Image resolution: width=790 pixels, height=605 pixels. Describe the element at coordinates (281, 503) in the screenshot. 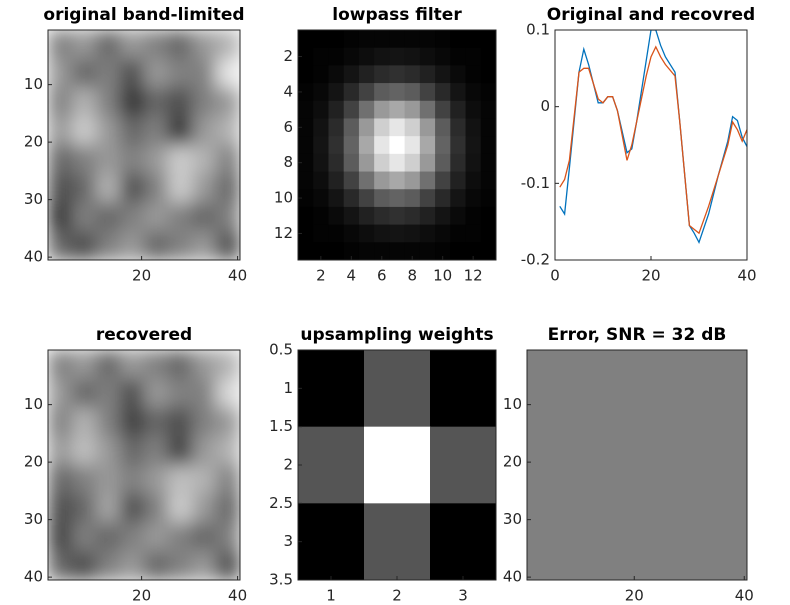

I see `y-tick-label: 2.5` at that location.